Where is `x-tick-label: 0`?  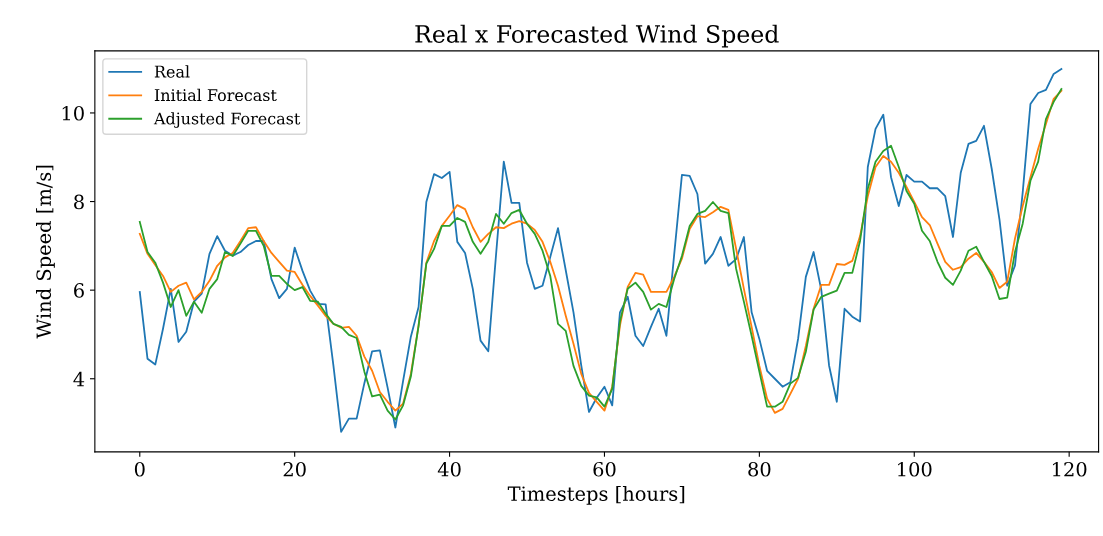 x-tick-label: 0 is located at coordinates (139, 469).